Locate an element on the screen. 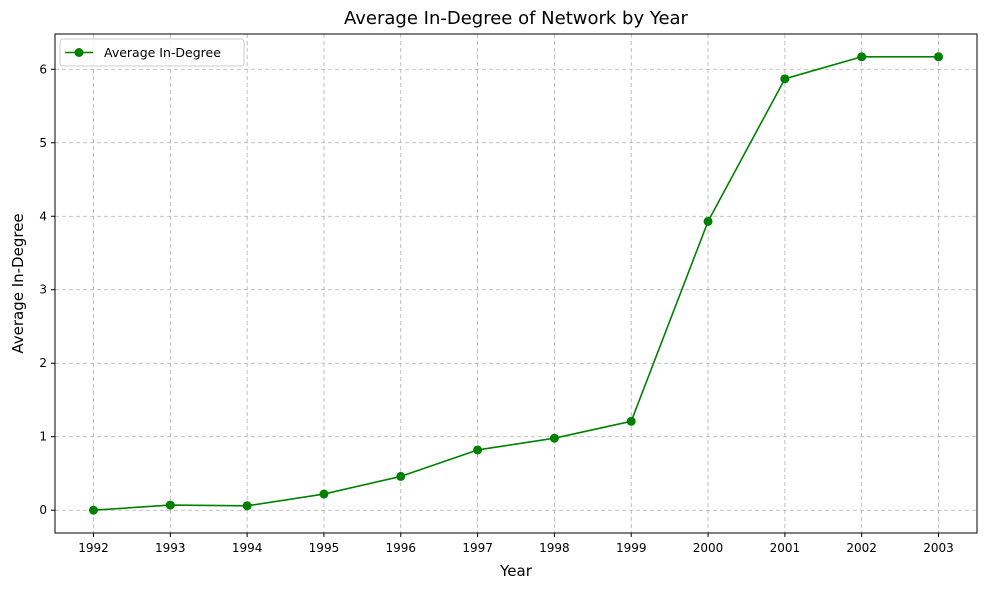  chart-title: Average In-Degree of Network by Year is located at coordinates (516, 18).